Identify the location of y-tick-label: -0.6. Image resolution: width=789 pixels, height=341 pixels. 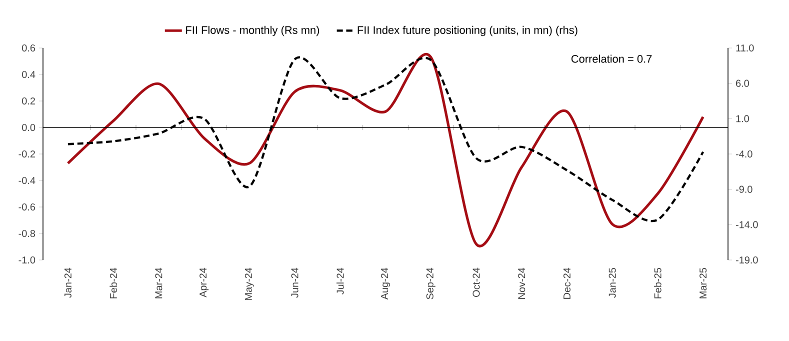
(27, 207).